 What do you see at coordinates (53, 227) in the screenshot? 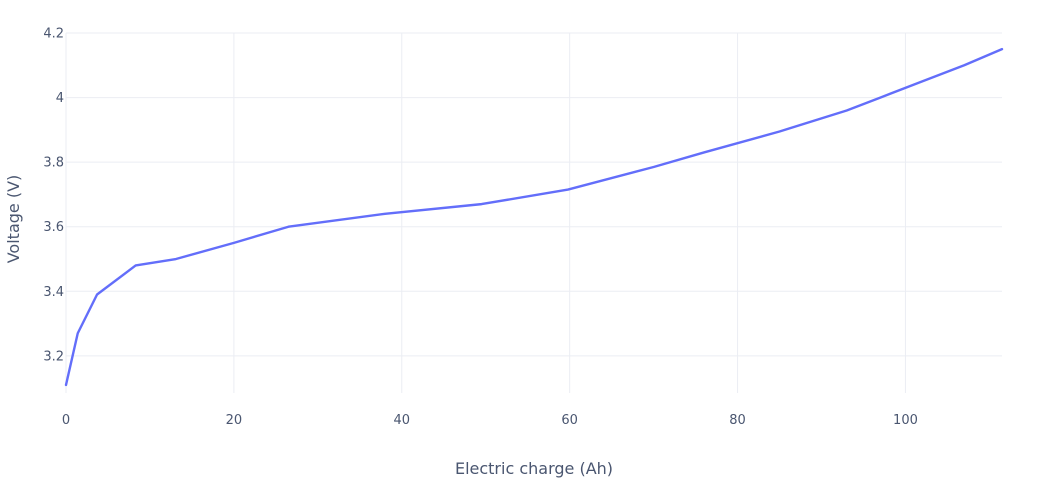
I see `y-tick-label: 3.6` at bounding box center [53, 227].